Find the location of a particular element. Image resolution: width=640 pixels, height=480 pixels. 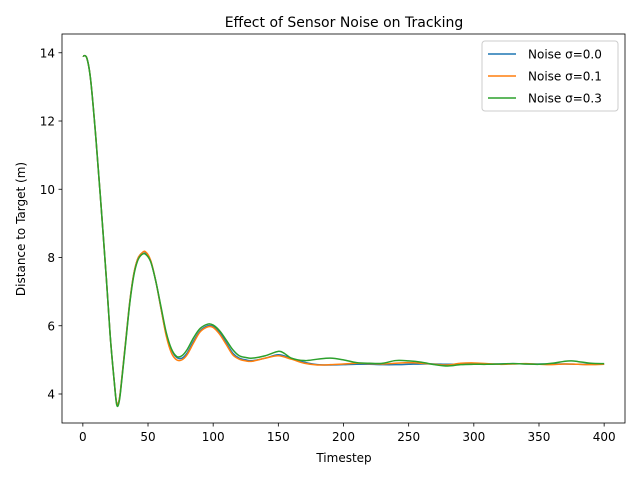

x-tick-label: 150 is located at coordinates (278, 437).